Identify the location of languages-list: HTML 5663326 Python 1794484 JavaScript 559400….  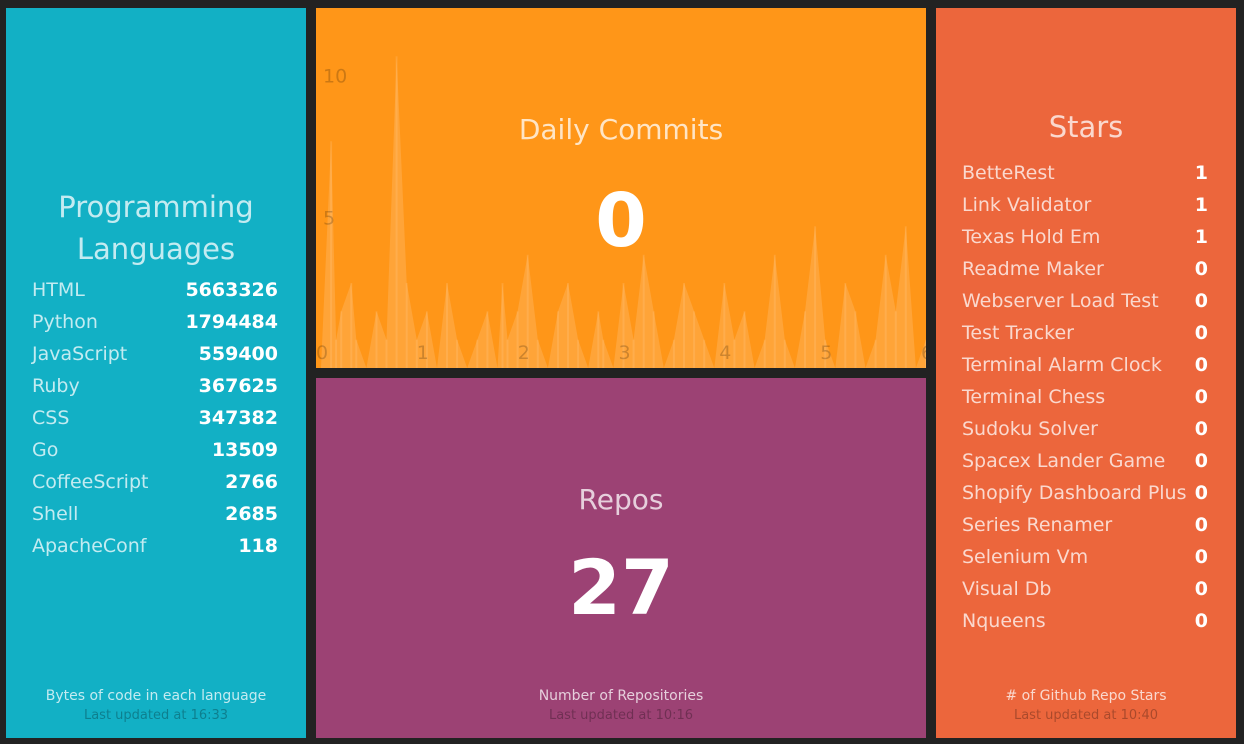
(155, 418).